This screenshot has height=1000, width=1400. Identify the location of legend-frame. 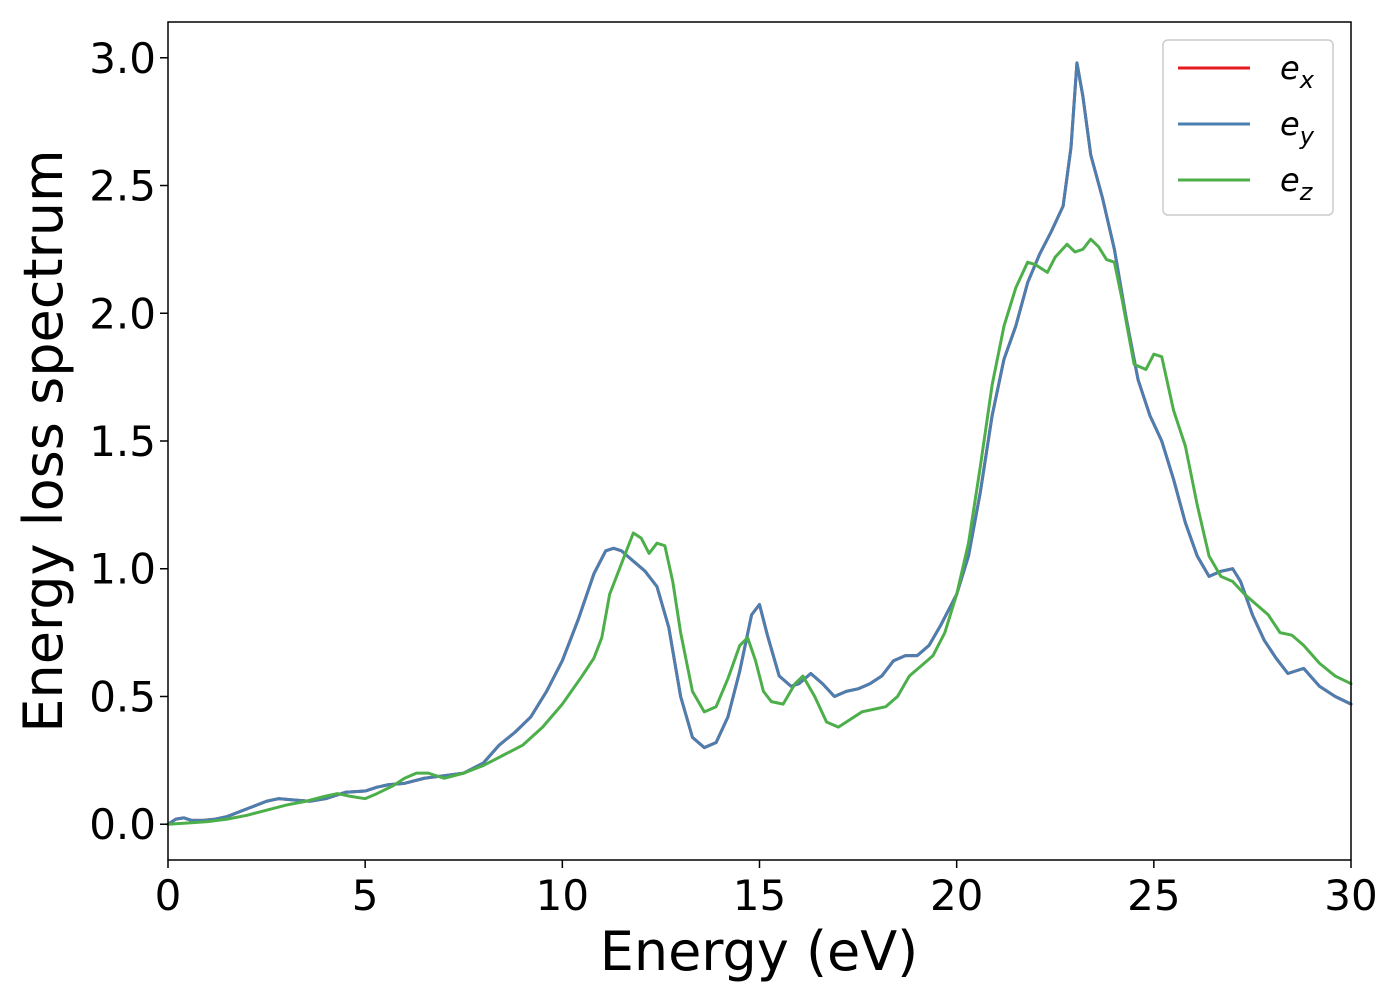
(1248, 127).